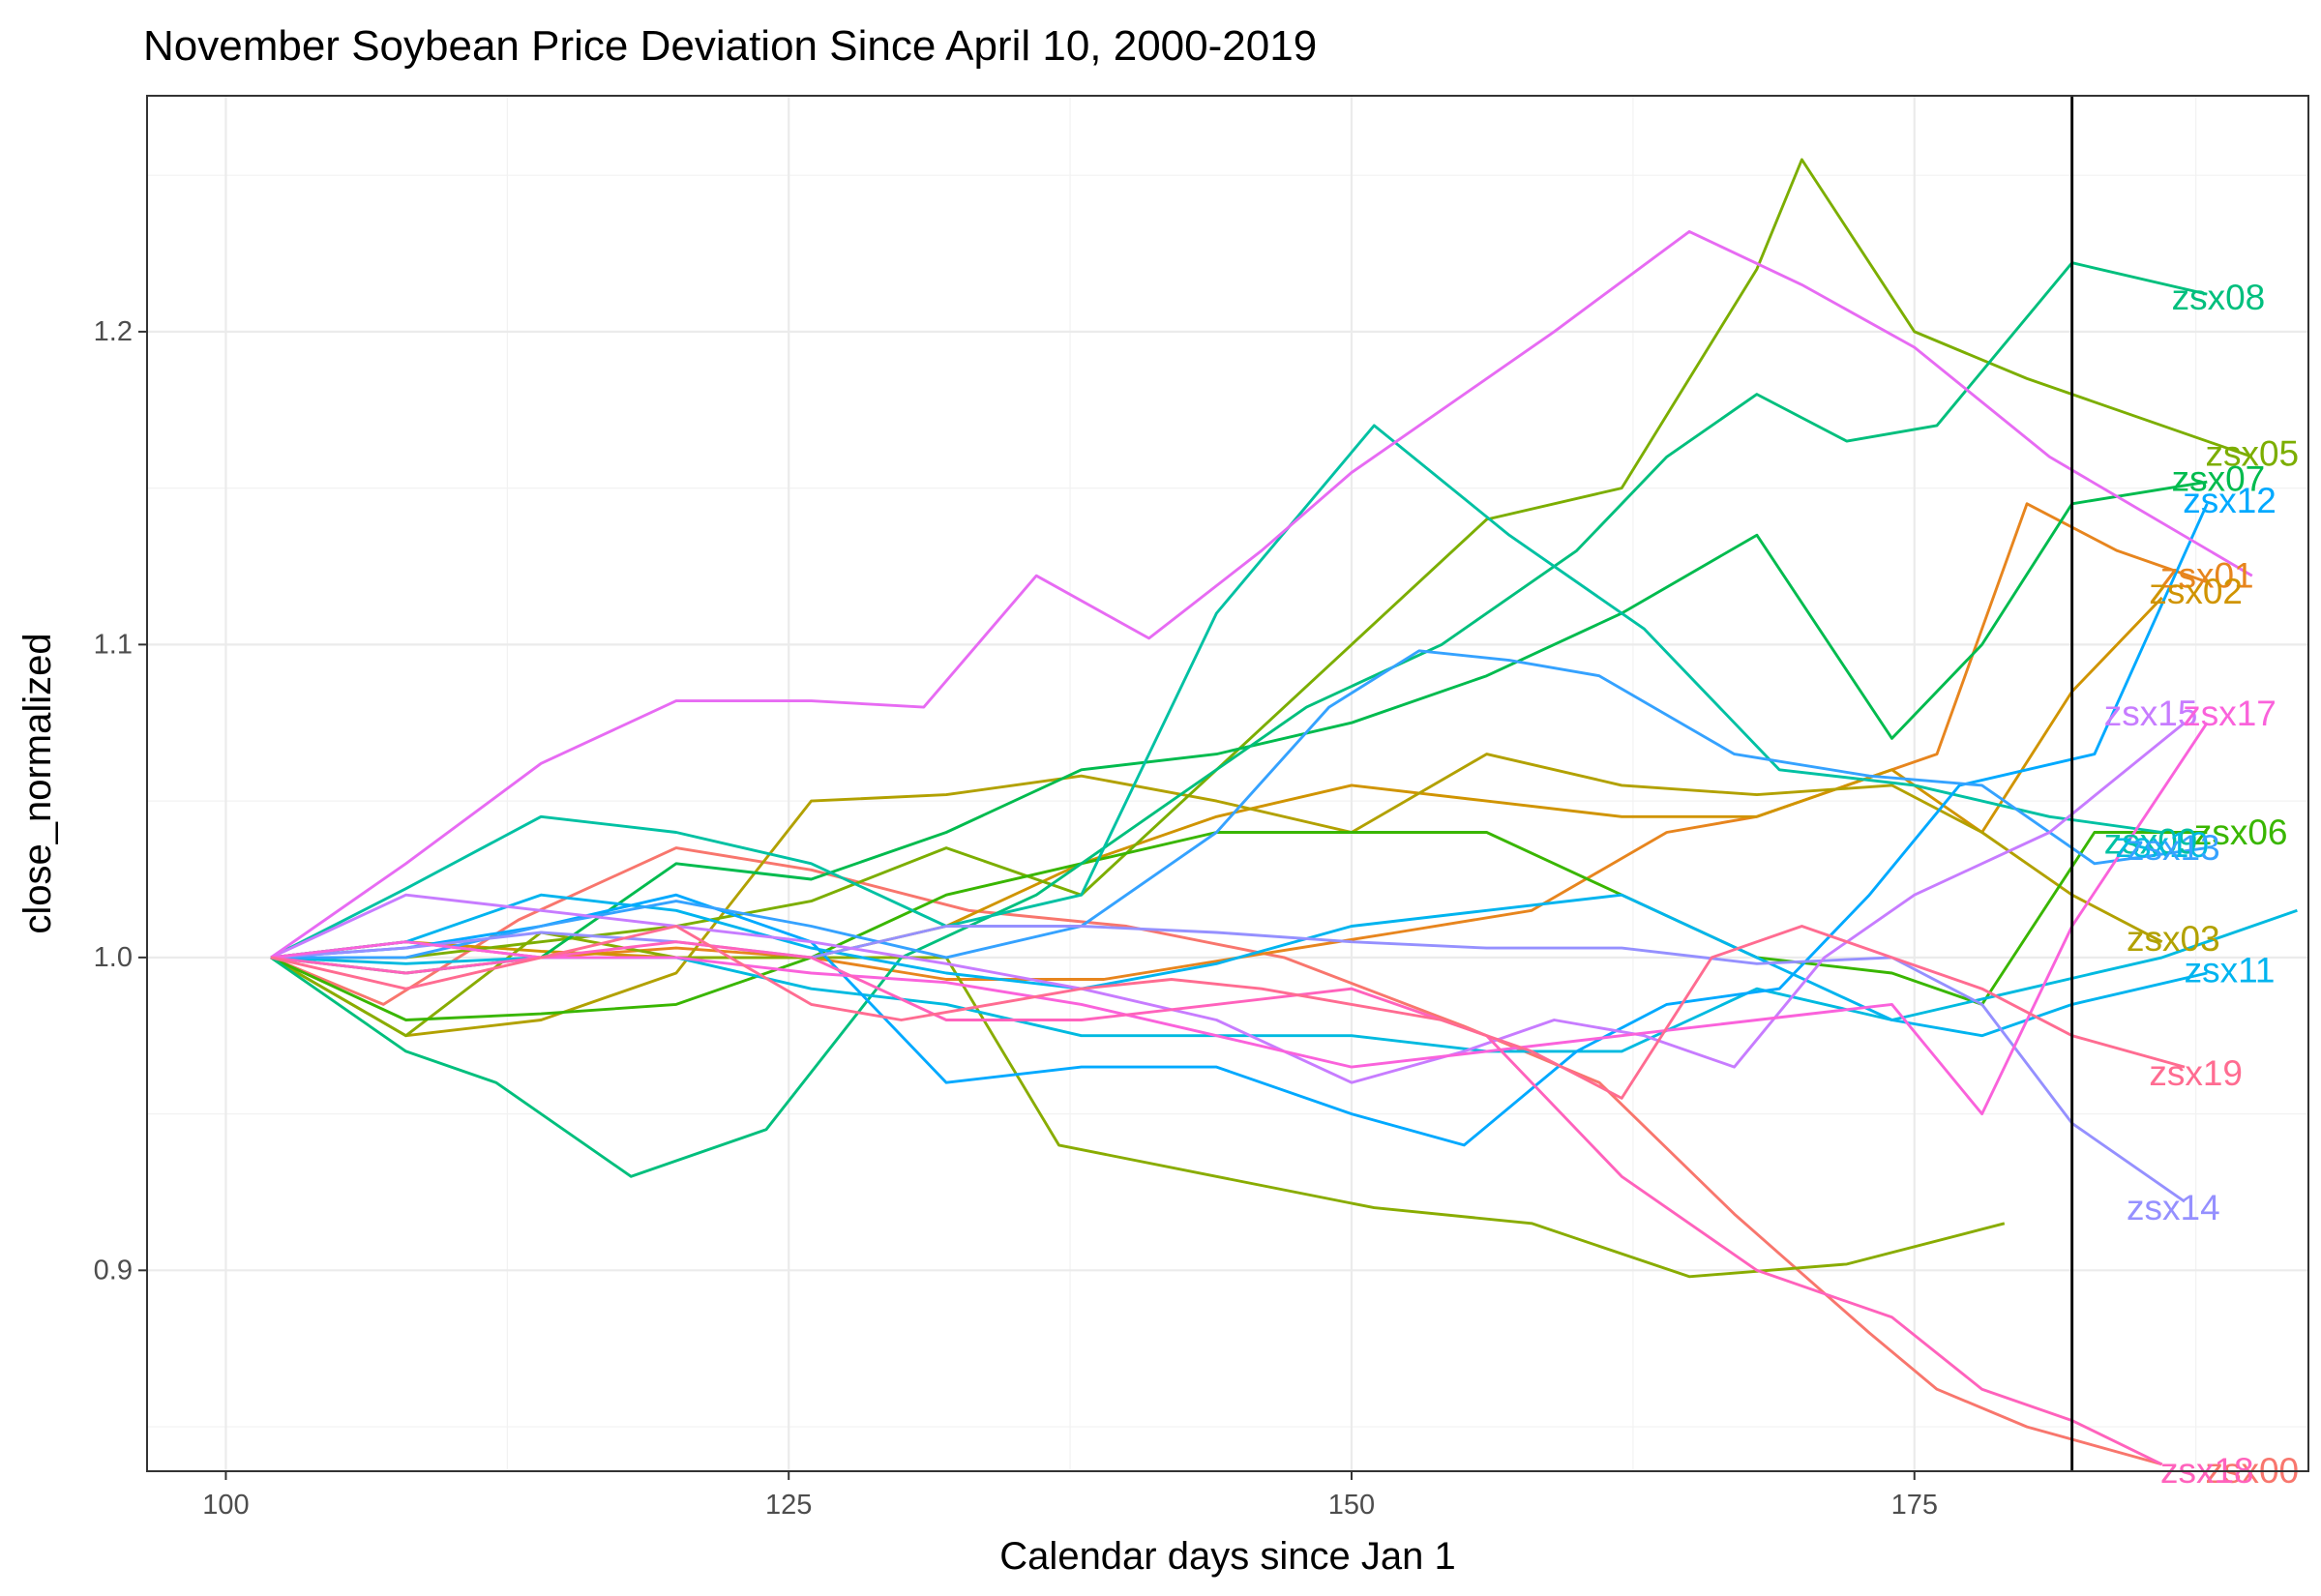 Image resolution: width=2321 pixels, height=1596 pixels. What do you see at coordinates (113, 957) in the screenshot?
I see `y-tick-label: 1.0` at bounding box center [113, 957].